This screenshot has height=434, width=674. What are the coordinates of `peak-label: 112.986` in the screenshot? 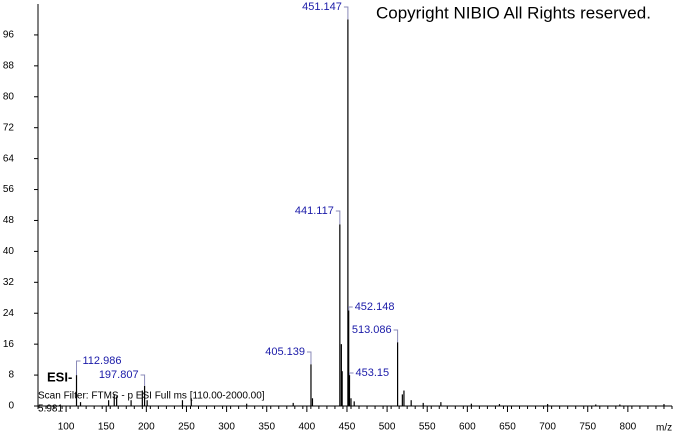 It's located at (102, 361).